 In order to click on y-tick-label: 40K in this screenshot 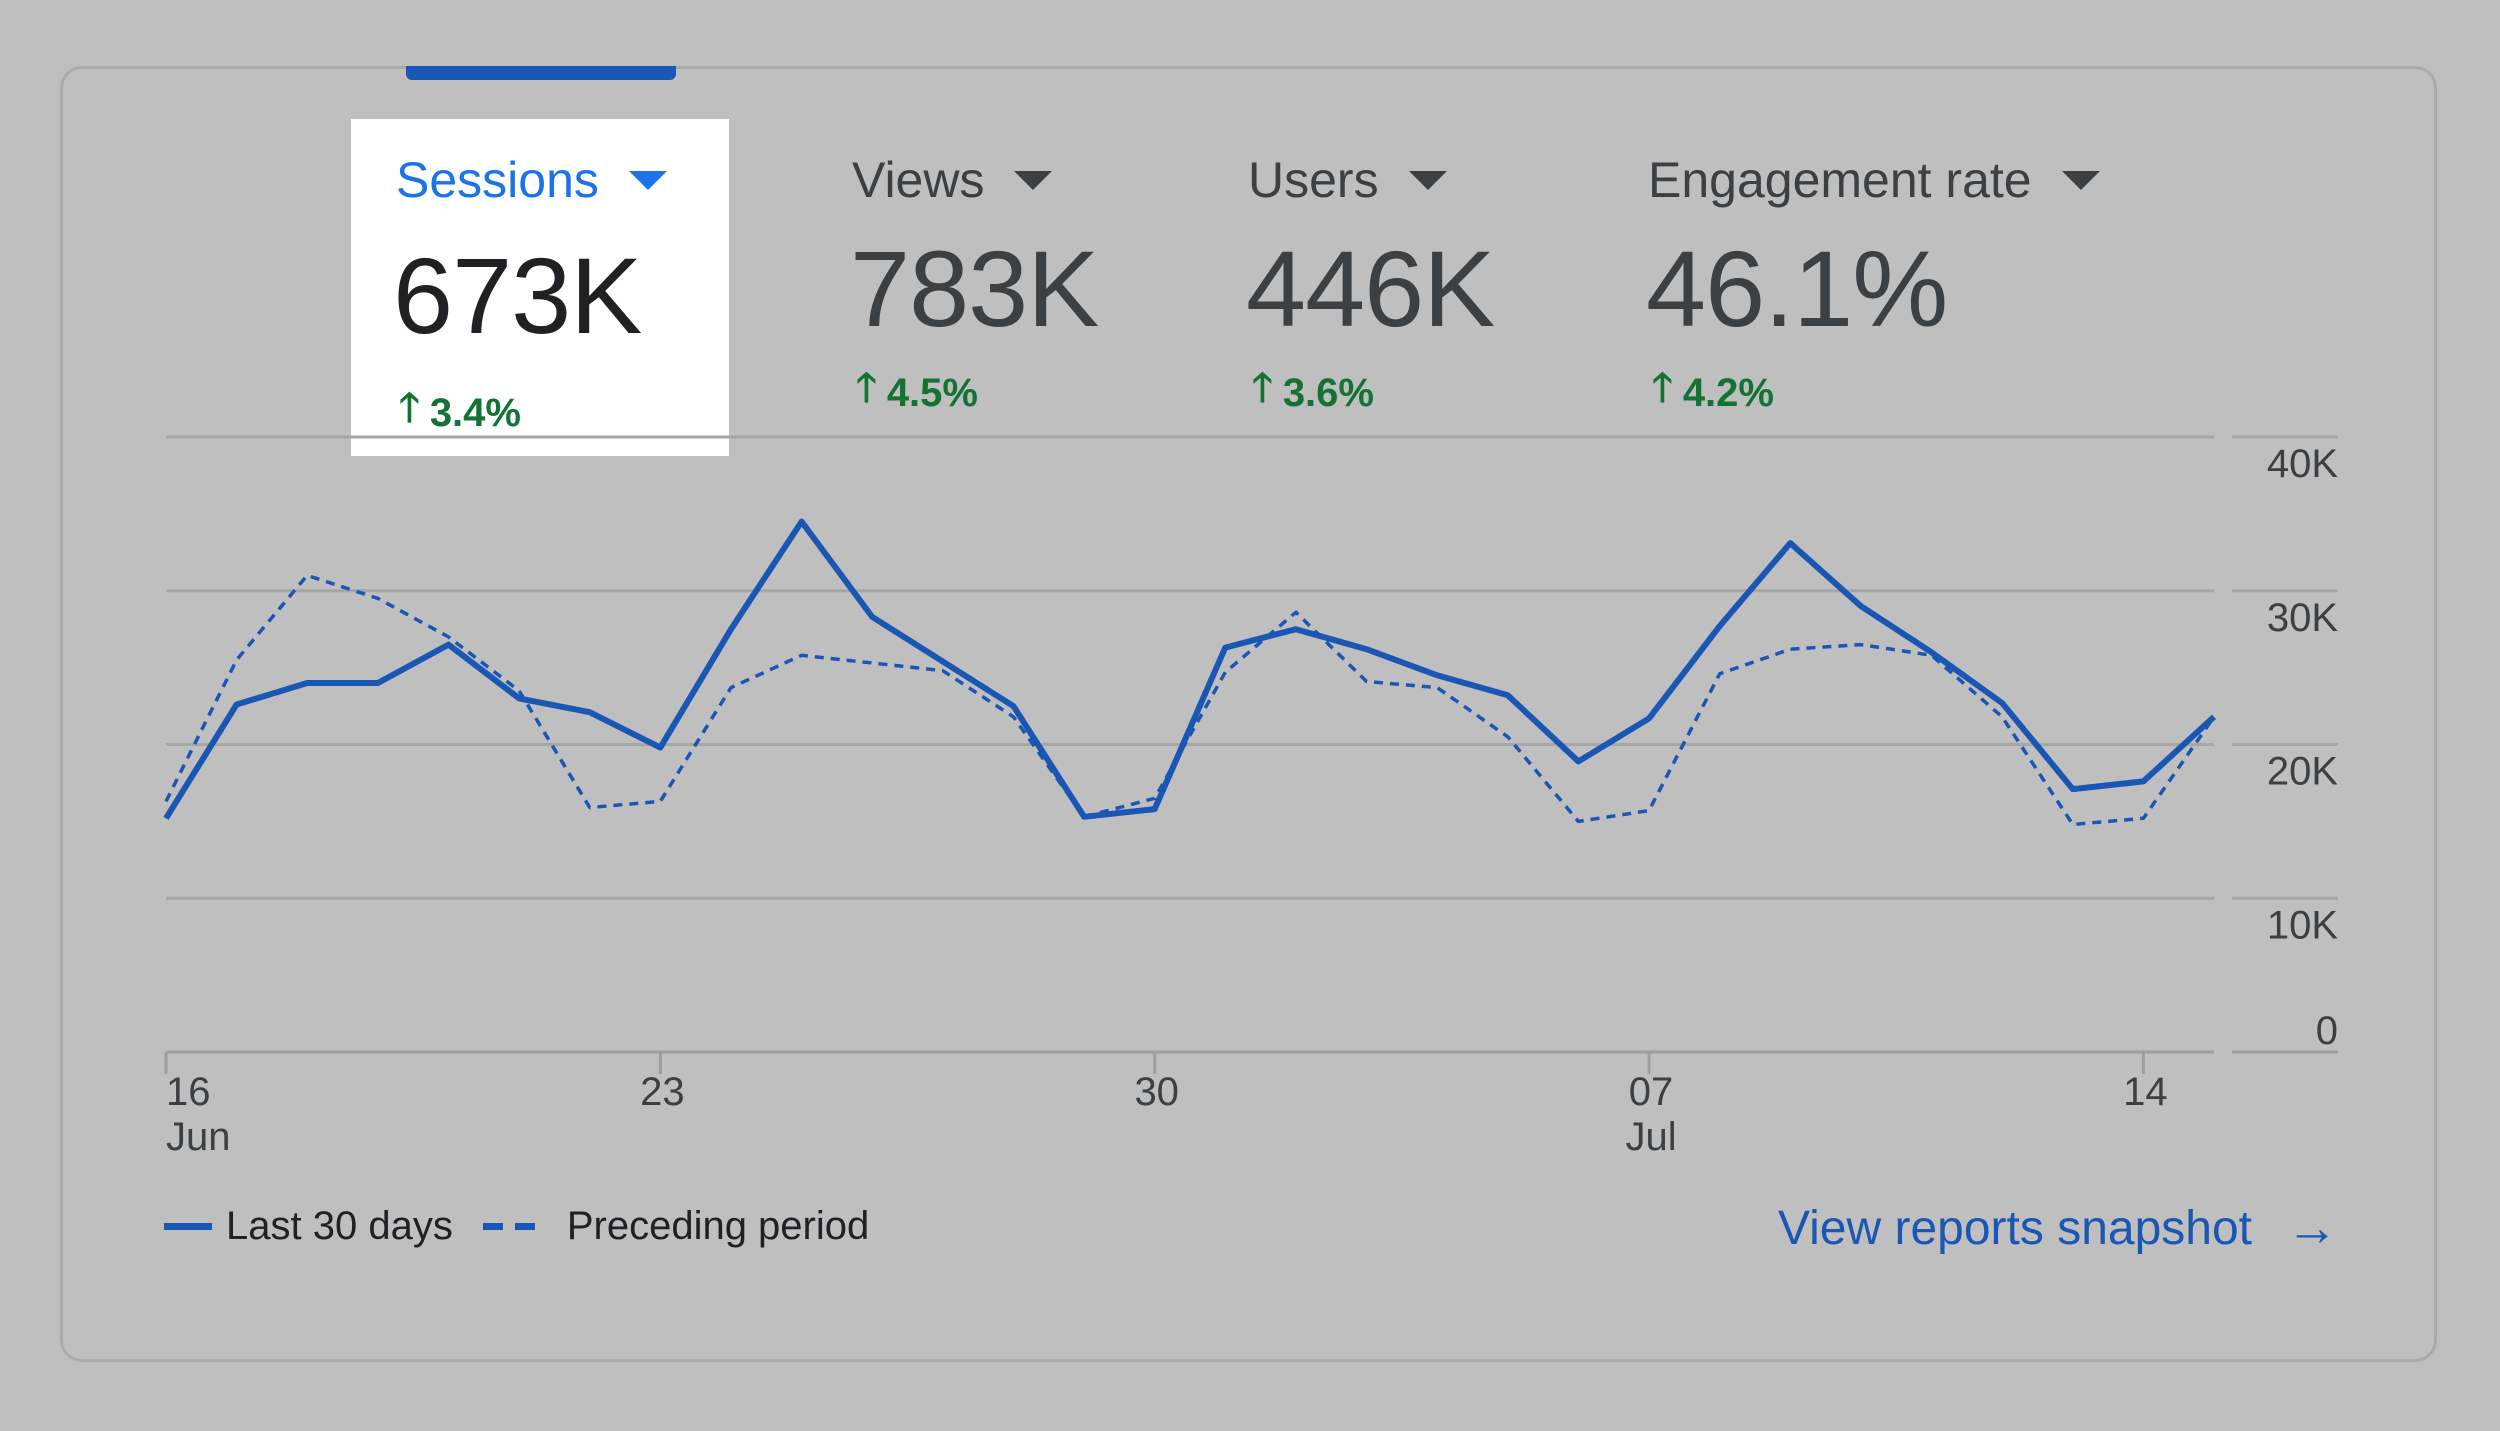, I will do `click(2302, 464)`.